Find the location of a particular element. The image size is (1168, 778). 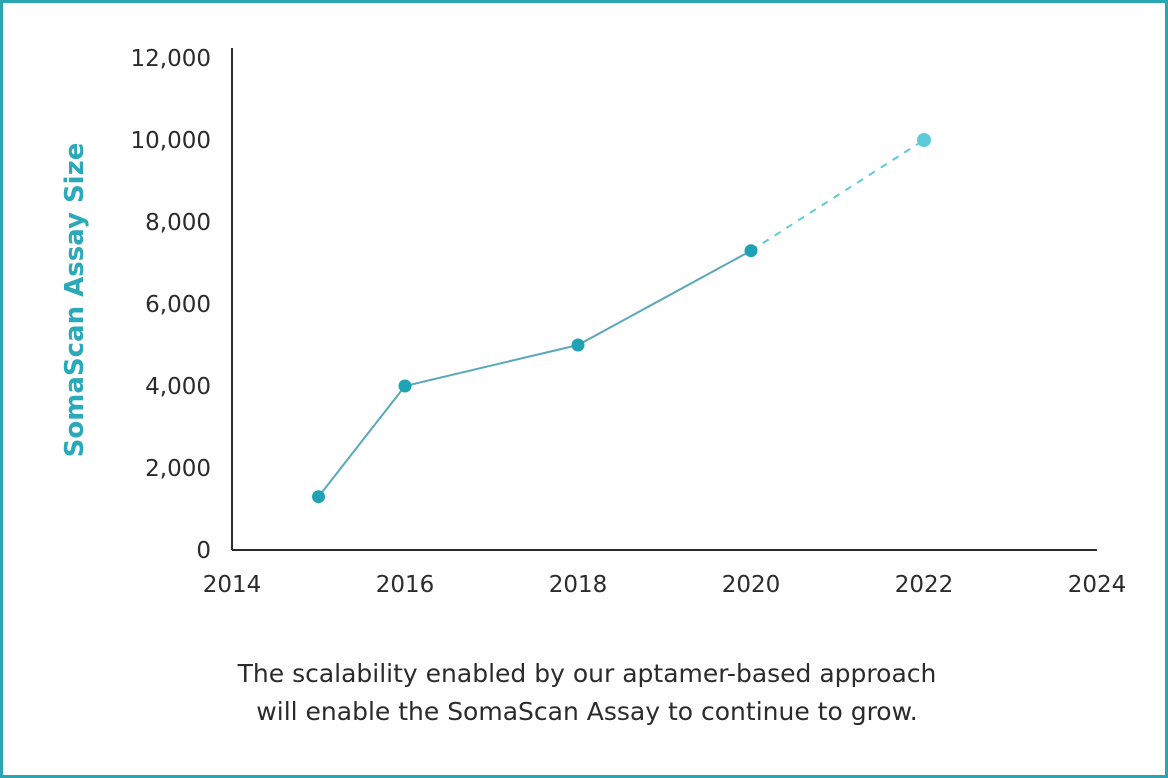

x-tick-label: 2014 is located at coordinates (232, 585).